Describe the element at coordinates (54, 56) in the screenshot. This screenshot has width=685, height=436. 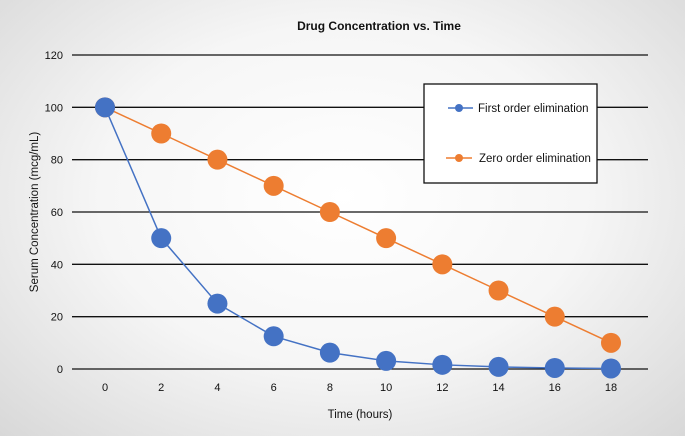
I see `y-tick-label: 120` at that location.